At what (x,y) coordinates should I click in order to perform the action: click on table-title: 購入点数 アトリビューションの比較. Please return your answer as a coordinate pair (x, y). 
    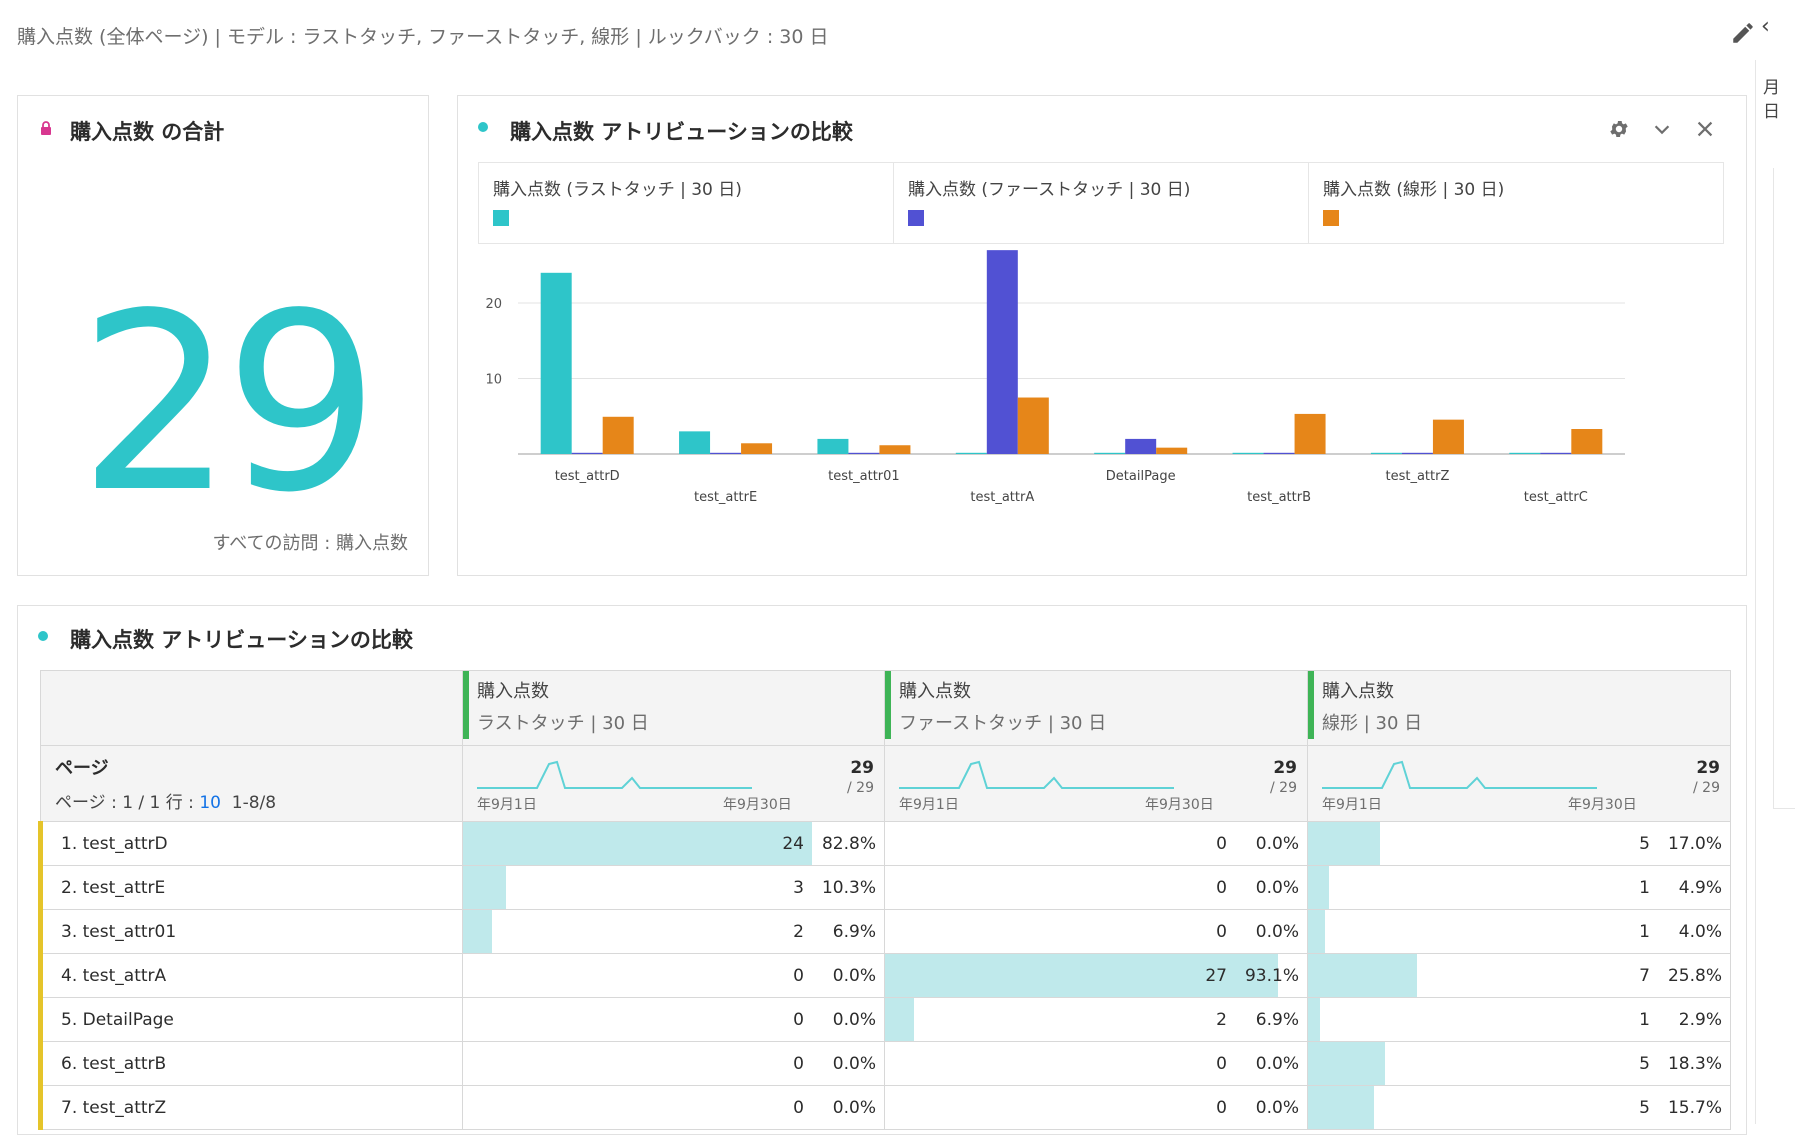
    Looking at the image, I should click on (241, 640).